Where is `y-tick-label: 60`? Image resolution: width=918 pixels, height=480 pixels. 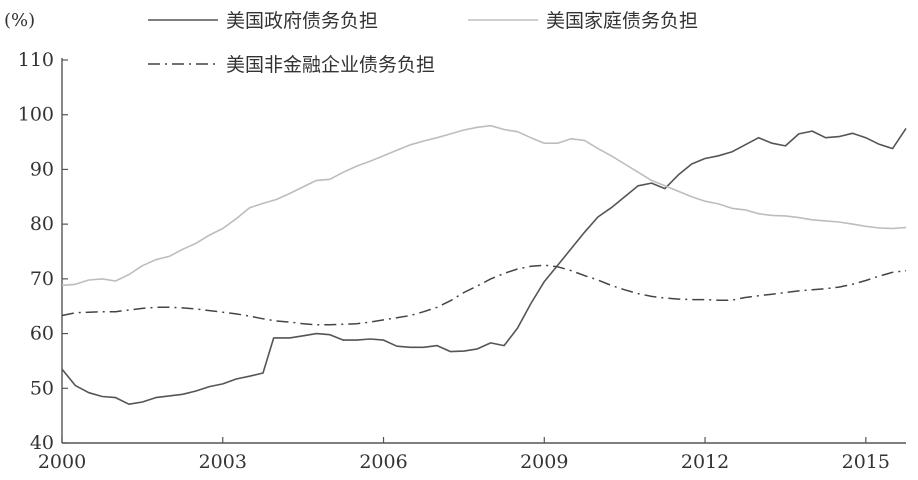
y-tick-label: 60 is located at coordinates (42, 334).